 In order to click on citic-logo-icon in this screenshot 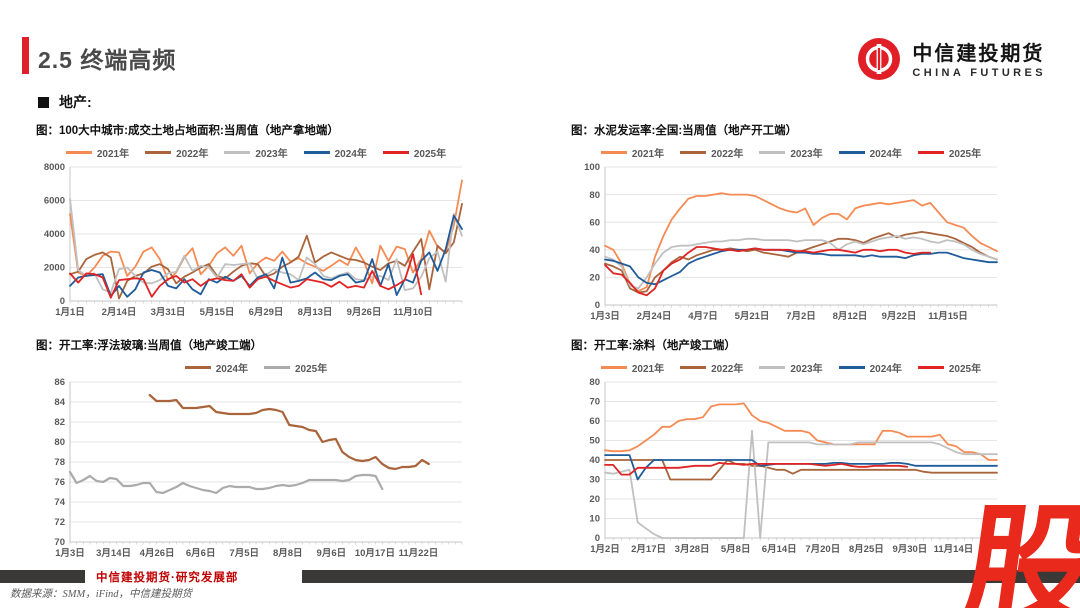, I will do `click(879, 61)`.